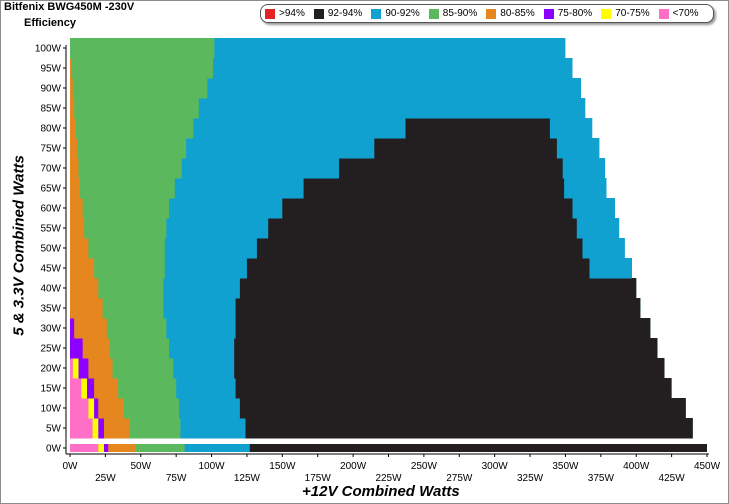  Describe the element at coordinates (565, 466) in the screenshot. I see `x-tick-label: 350W` at that location.